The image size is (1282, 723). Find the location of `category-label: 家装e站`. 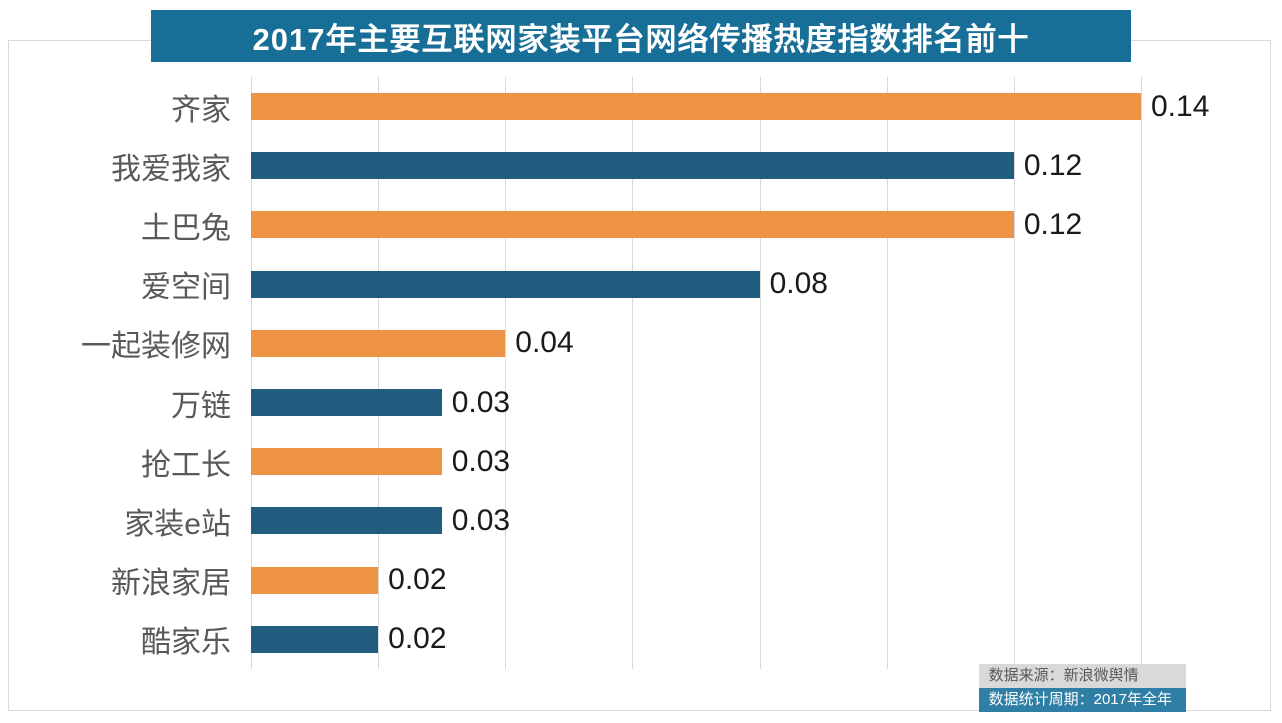

category-label: 家装e站 is located at coordinates (177, 524).